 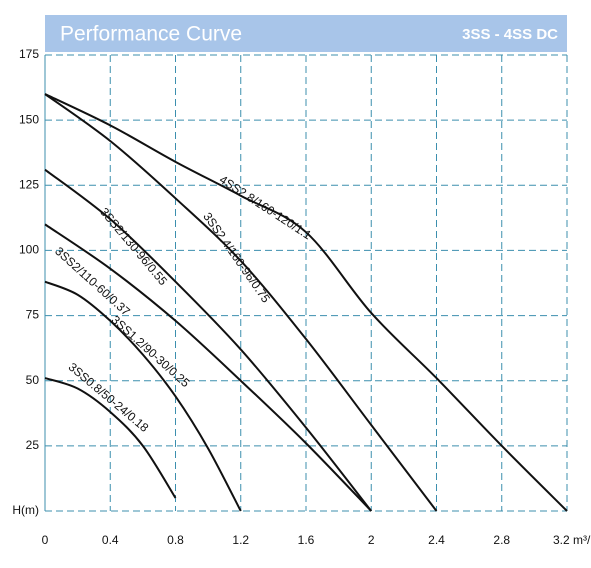 What do you see at coordinates (306, 540) in the screenshot?
I see `x-tick-label: 1.6` at bounding box center [306, 540].